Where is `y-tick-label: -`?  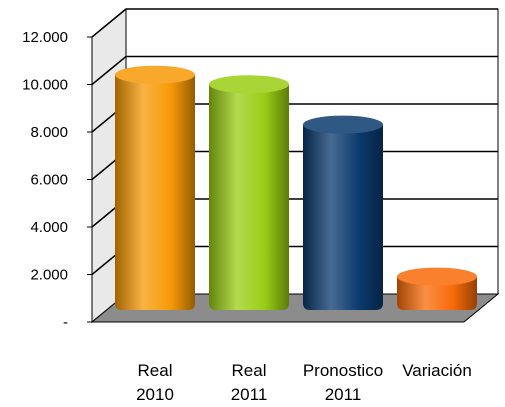 y-tick-label: - is located at coordinates (65, 322).